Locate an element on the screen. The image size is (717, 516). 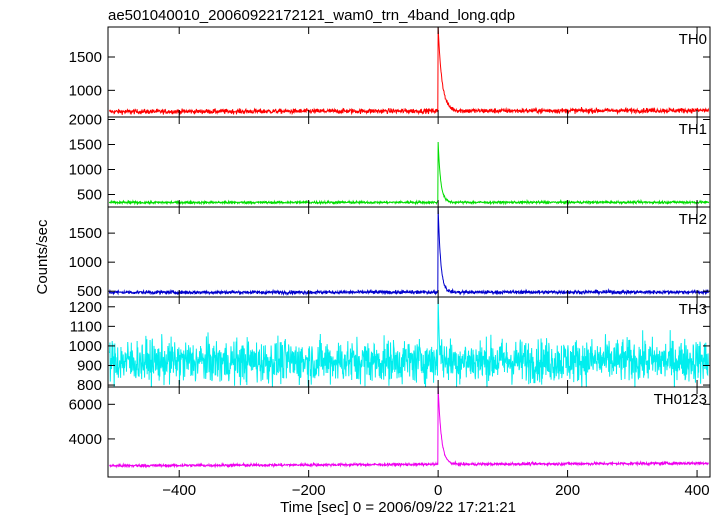
panel-label: TH3 is located at coordinates (693, 309).